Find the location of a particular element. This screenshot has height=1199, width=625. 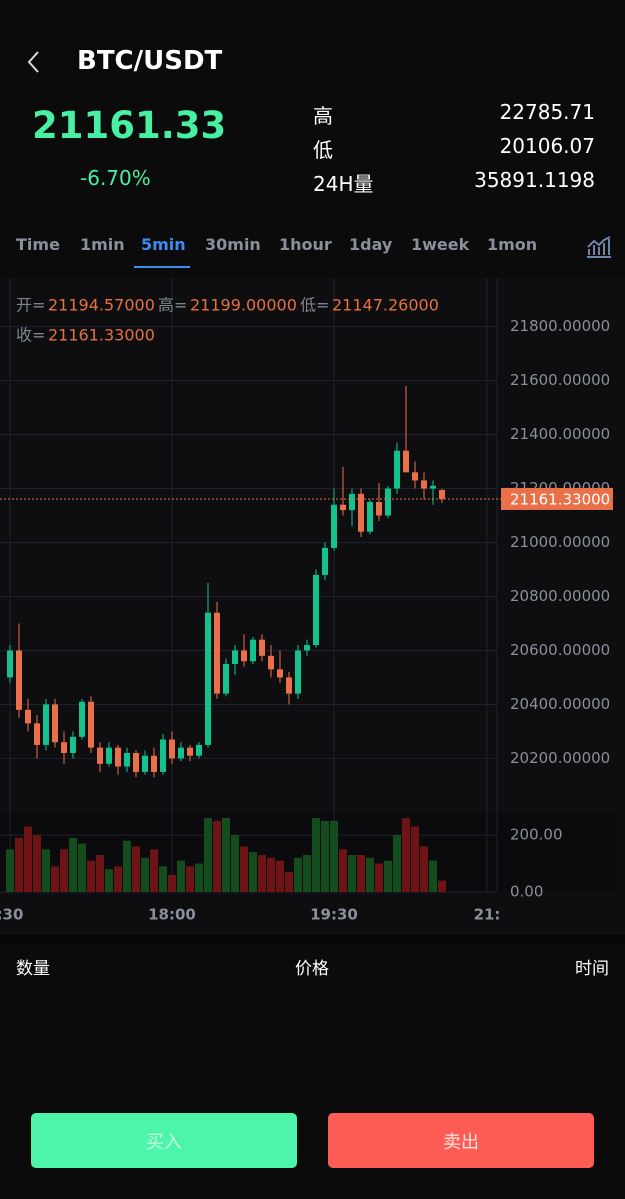

sell-button: 卖出 is located at coordinates (461, 1140).